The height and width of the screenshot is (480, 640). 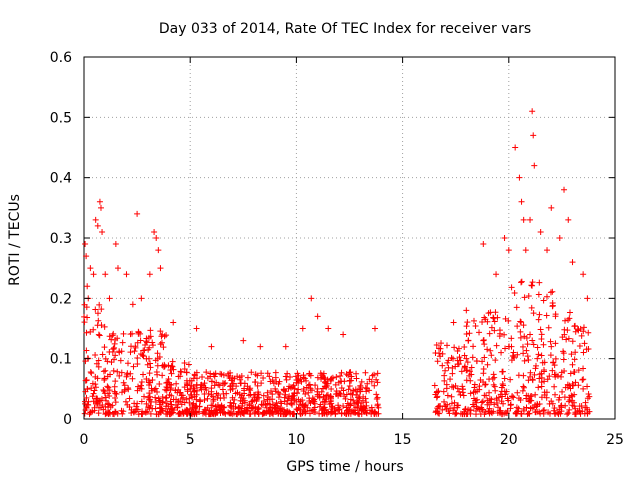 I want to click on y-tick-label: 0, so click(x=67, y=420).